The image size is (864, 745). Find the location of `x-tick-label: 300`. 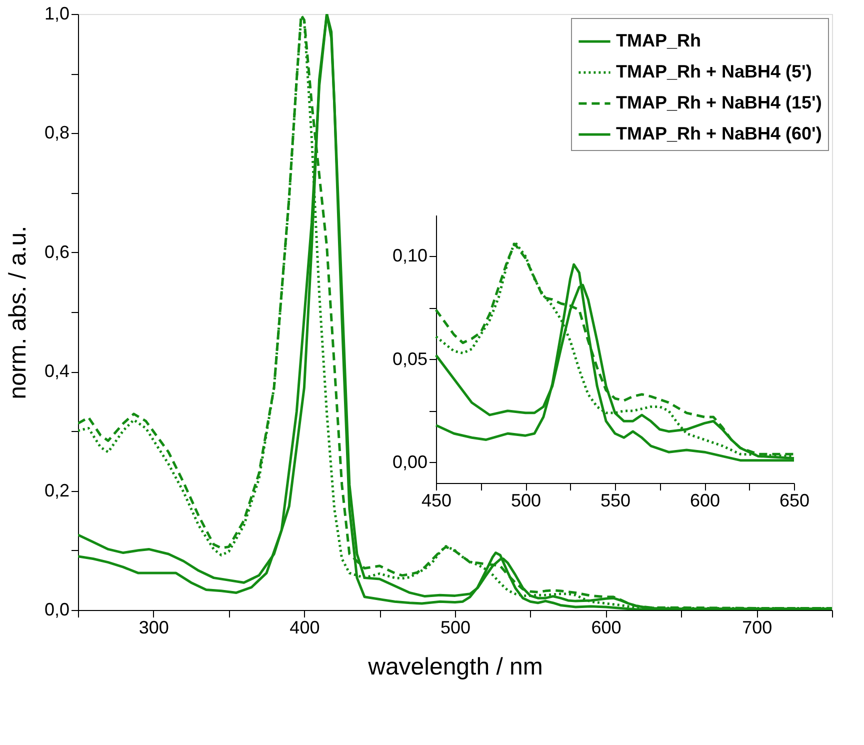

x-tick-label: 300 is located at coordinates (153, 628).